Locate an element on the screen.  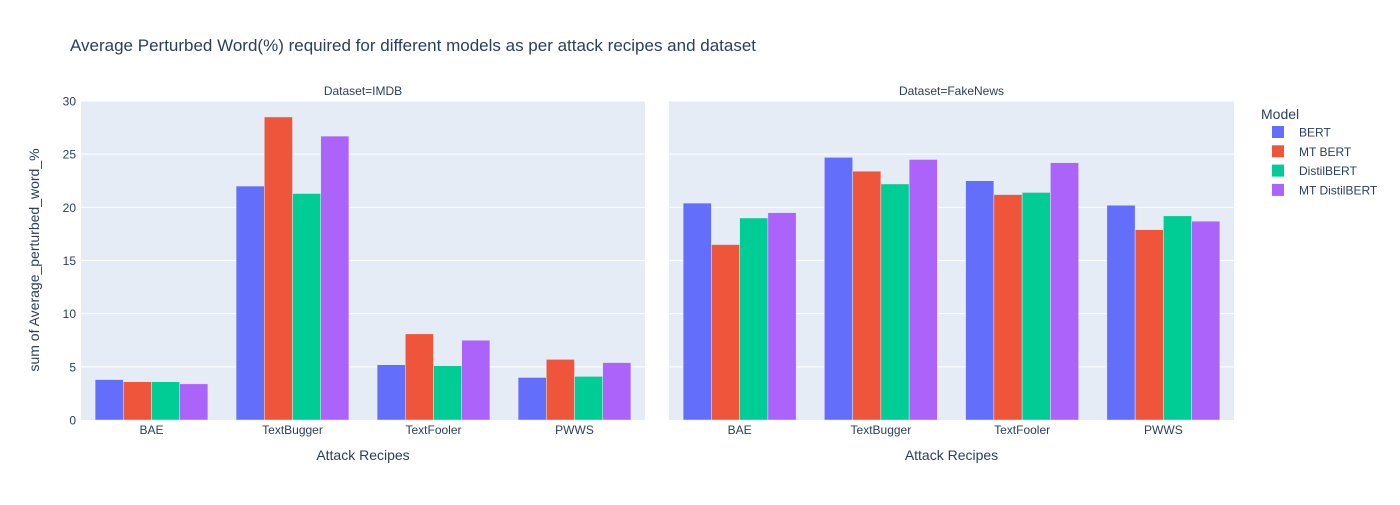
y-tick-label: 5 is located at coordinates (72, 367).